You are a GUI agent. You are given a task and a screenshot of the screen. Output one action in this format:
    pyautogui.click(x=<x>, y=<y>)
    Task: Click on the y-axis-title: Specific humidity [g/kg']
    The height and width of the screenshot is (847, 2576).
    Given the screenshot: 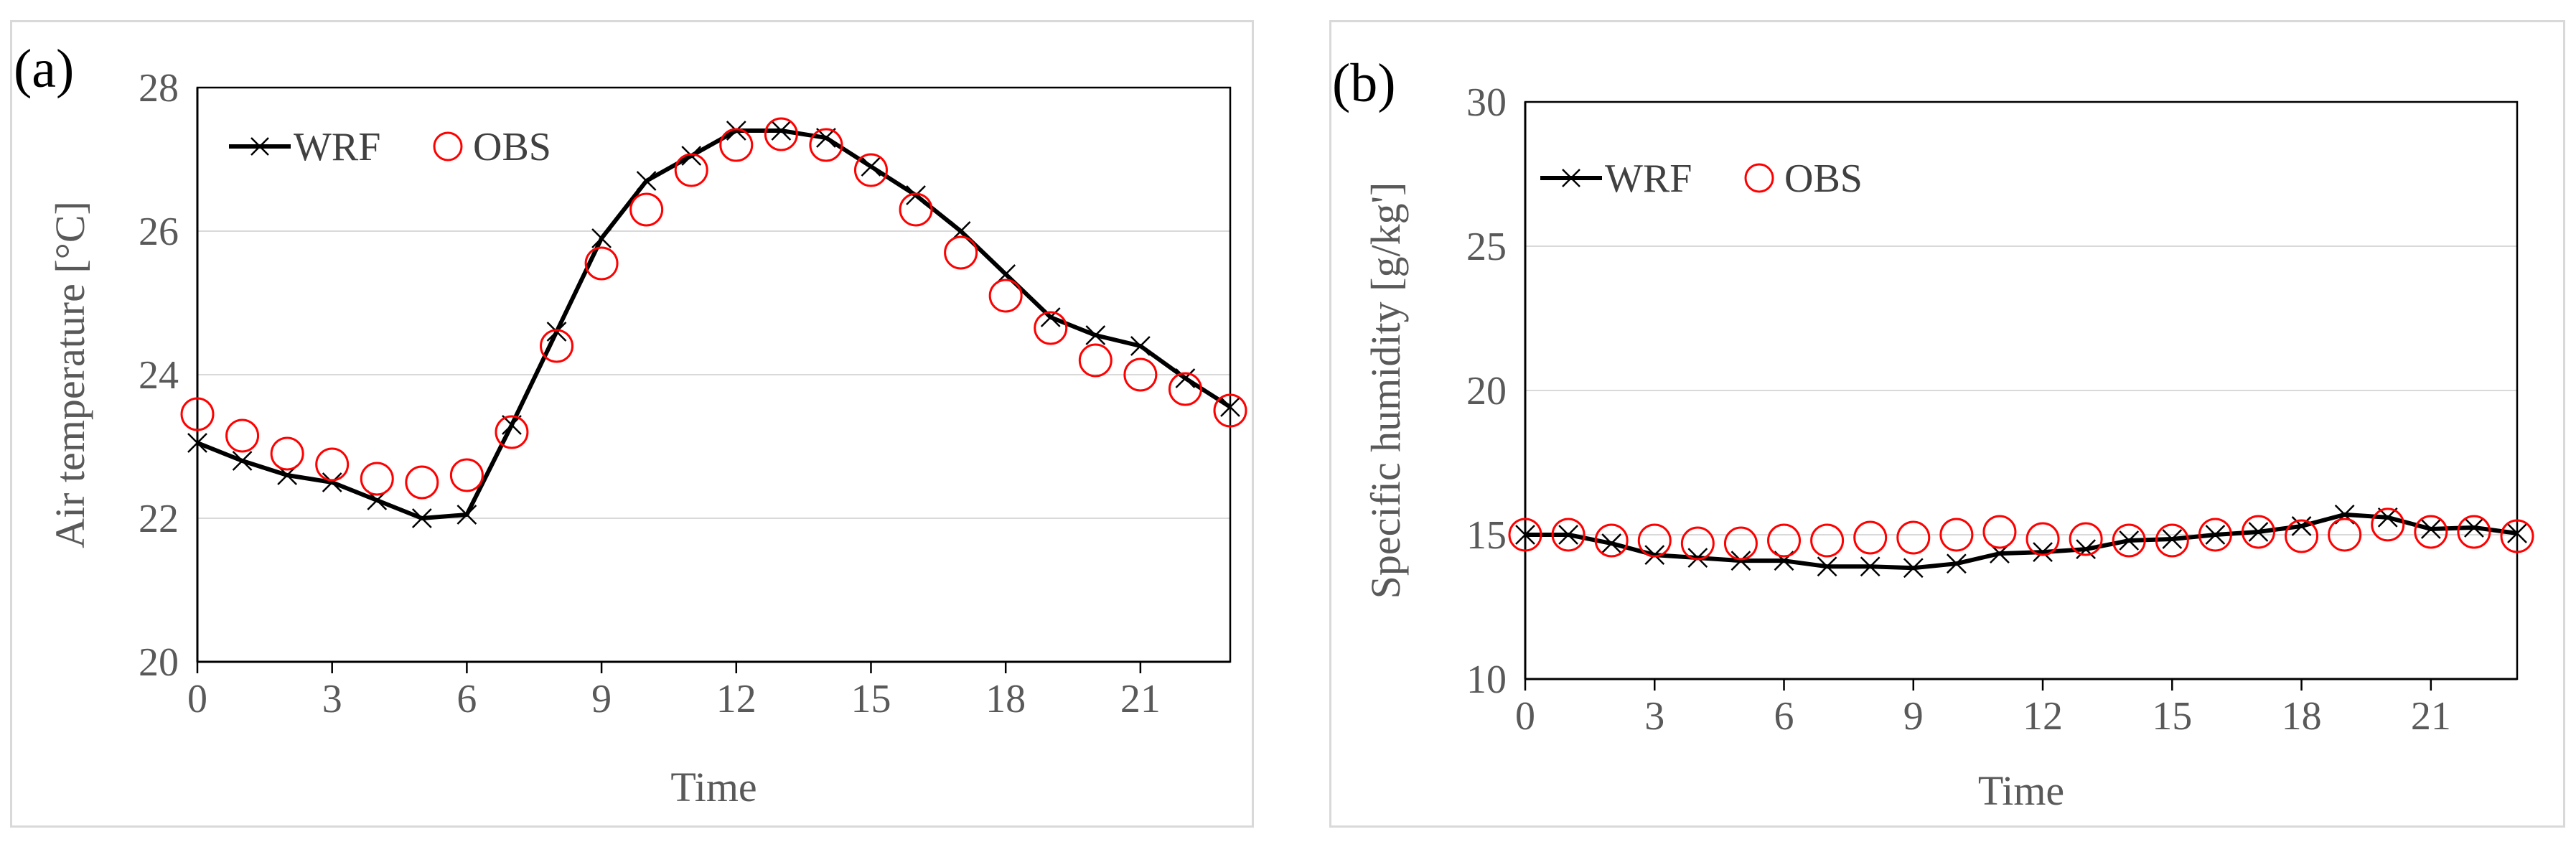 What is the action you would take?
    pyautogui.click(x=1386, y=390)
    